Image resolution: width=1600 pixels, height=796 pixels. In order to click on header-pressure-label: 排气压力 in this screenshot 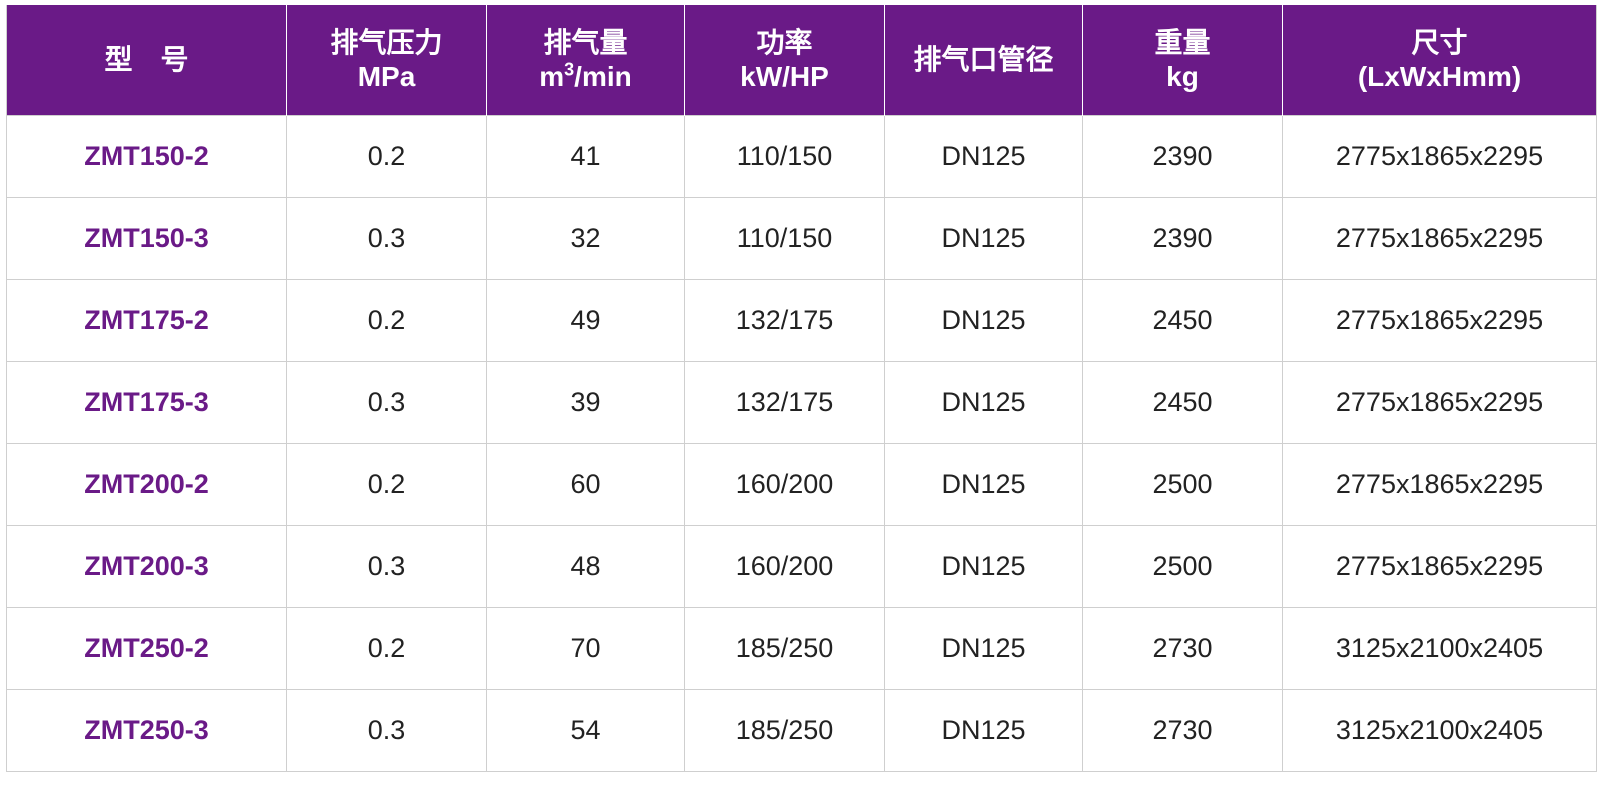, I will do `click(386, 42)`.